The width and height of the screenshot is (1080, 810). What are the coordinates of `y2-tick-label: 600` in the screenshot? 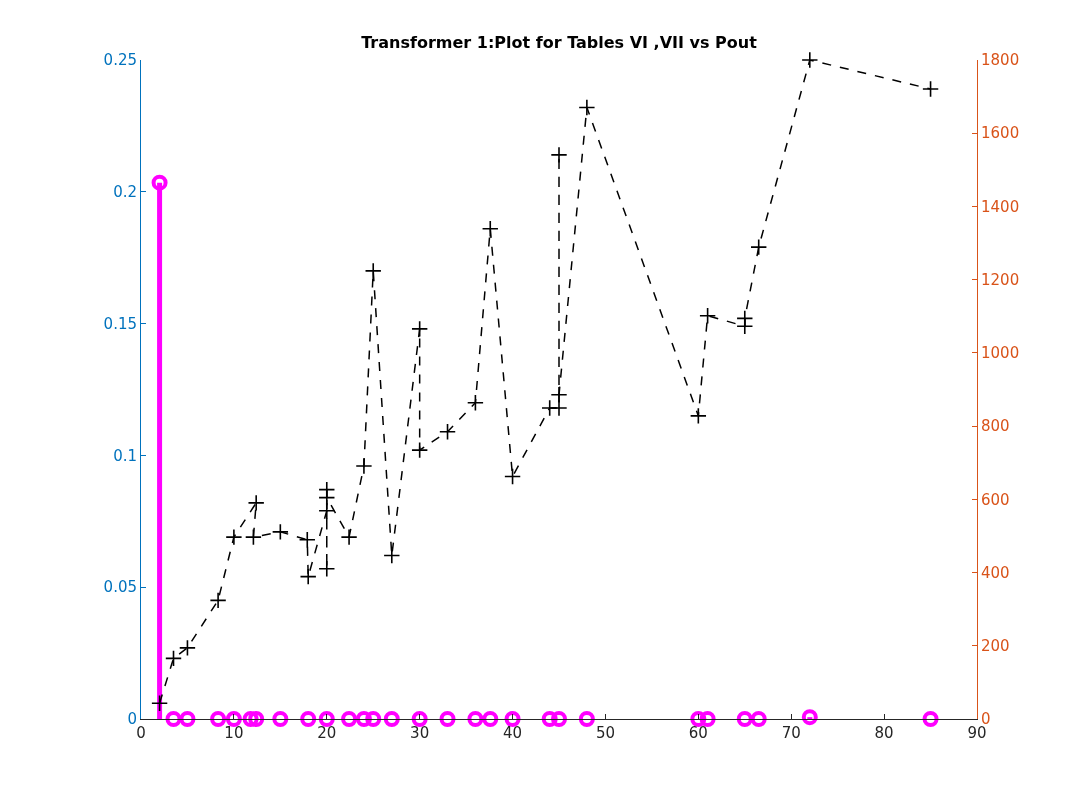 It's located at (995, 499).